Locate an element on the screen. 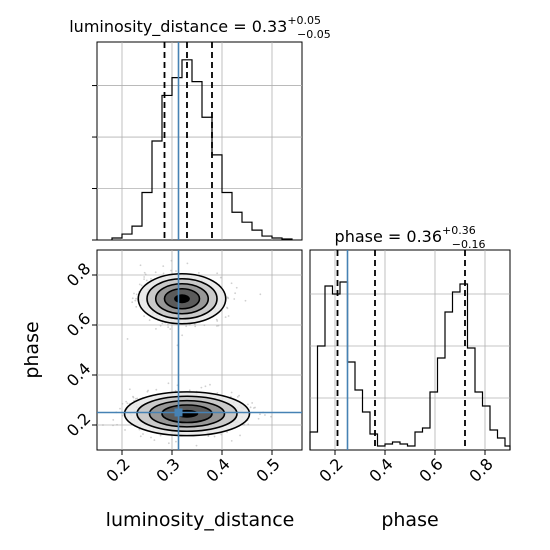 The image size is (550, 550). panel-2d-y-ticks: 0.2 0.4 0.6 0.8 is located at coordinates (80, 349).